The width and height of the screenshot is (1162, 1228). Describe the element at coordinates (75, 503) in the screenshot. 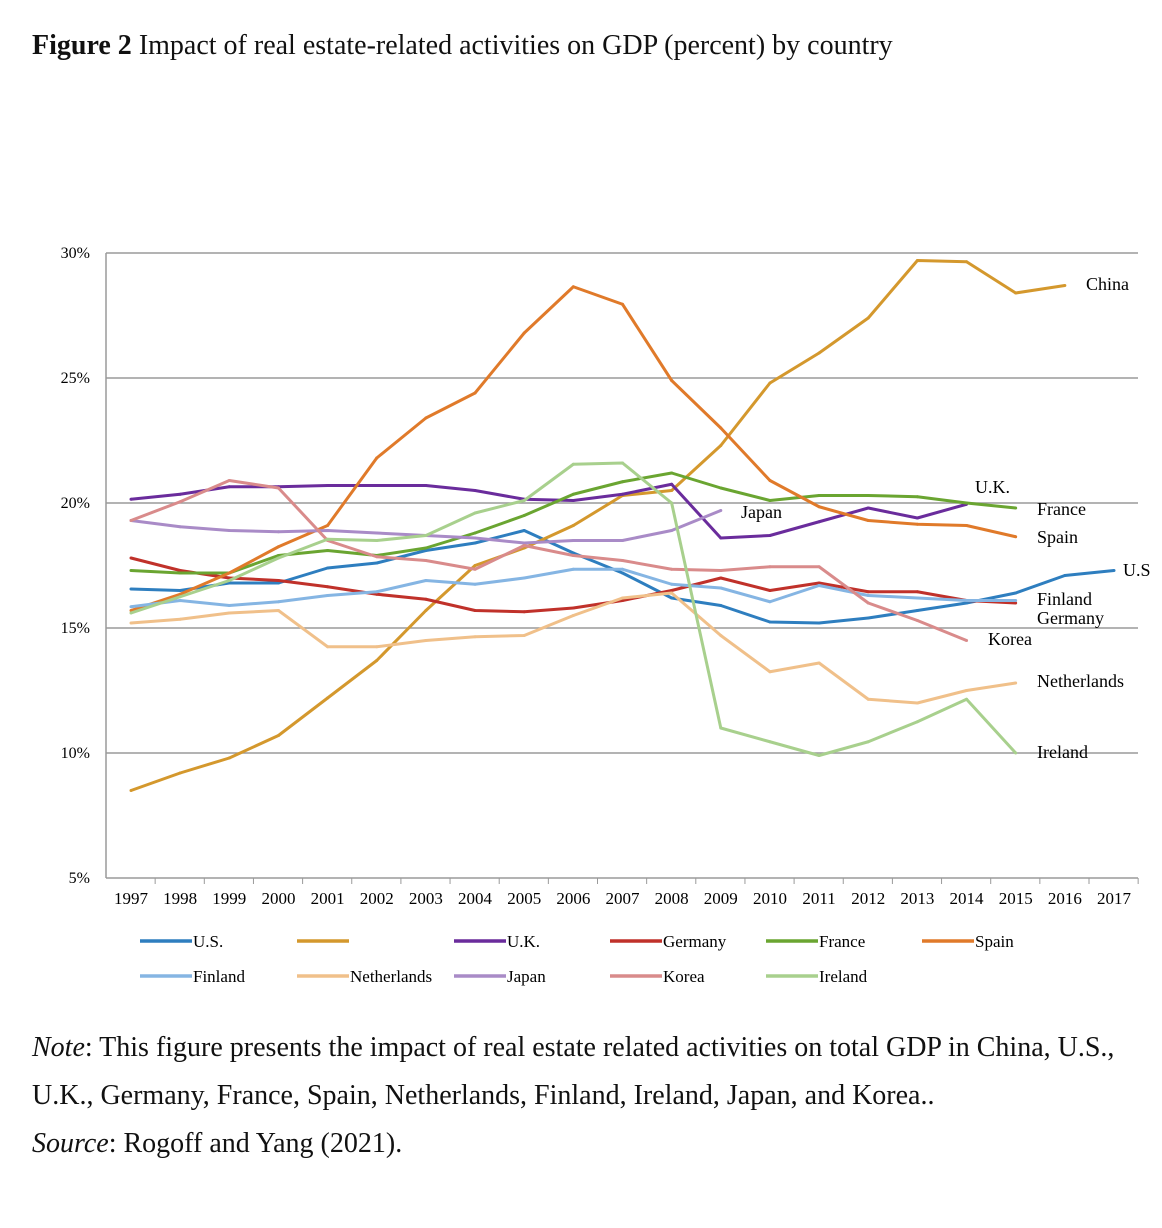

I see `y-tick-label: 20%` at that location.